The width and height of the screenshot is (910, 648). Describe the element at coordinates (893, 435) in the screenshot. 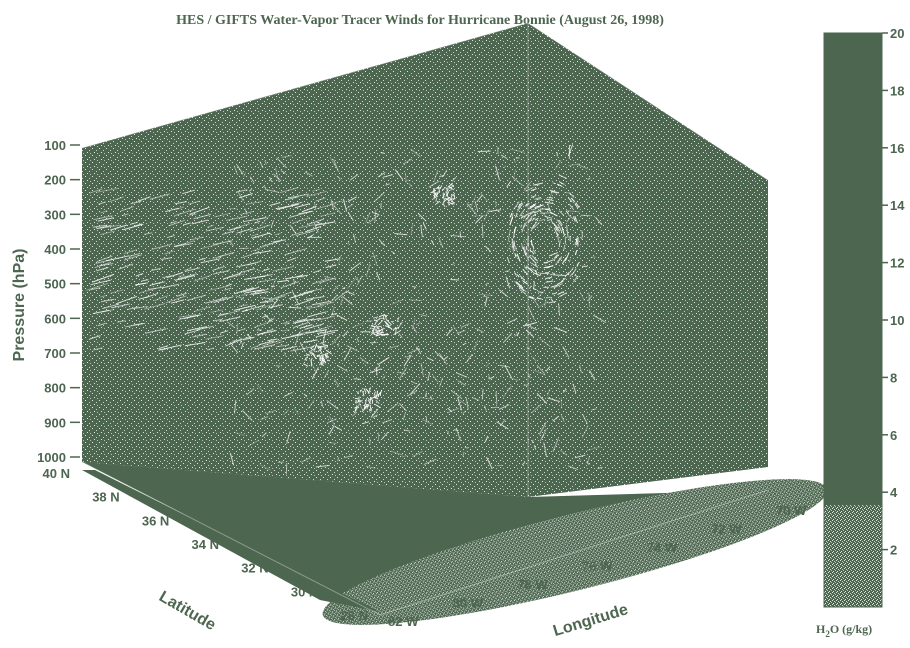

I see `colorbar-tick-label: 6` at that location.